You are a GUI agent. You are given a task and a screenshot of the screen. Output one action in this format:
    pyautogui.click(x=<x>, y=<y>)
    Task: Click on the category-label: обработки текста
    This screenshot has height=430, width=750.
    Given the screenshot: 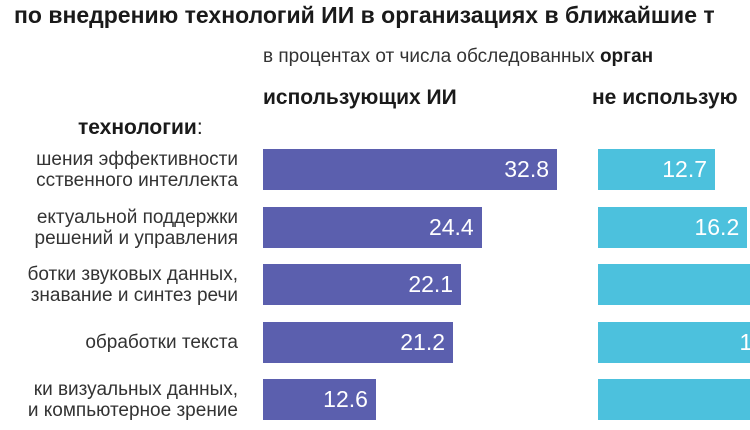 What is the action you would take?
    pyautogui.click(x=161, y=342)
    